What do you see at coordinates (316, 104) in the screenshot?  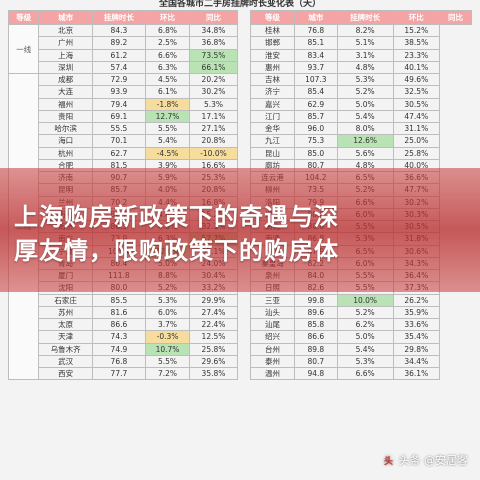 I see `days-cell: 62.9` at bounding box center [316, 104].